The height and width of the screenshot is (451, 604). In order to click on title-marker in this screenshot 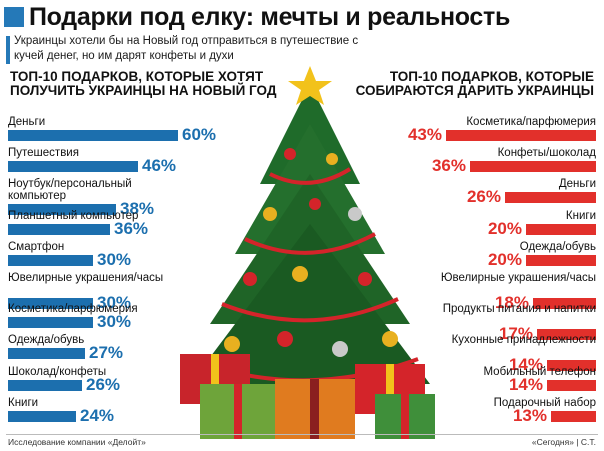, I will do `click(14, 17)`.